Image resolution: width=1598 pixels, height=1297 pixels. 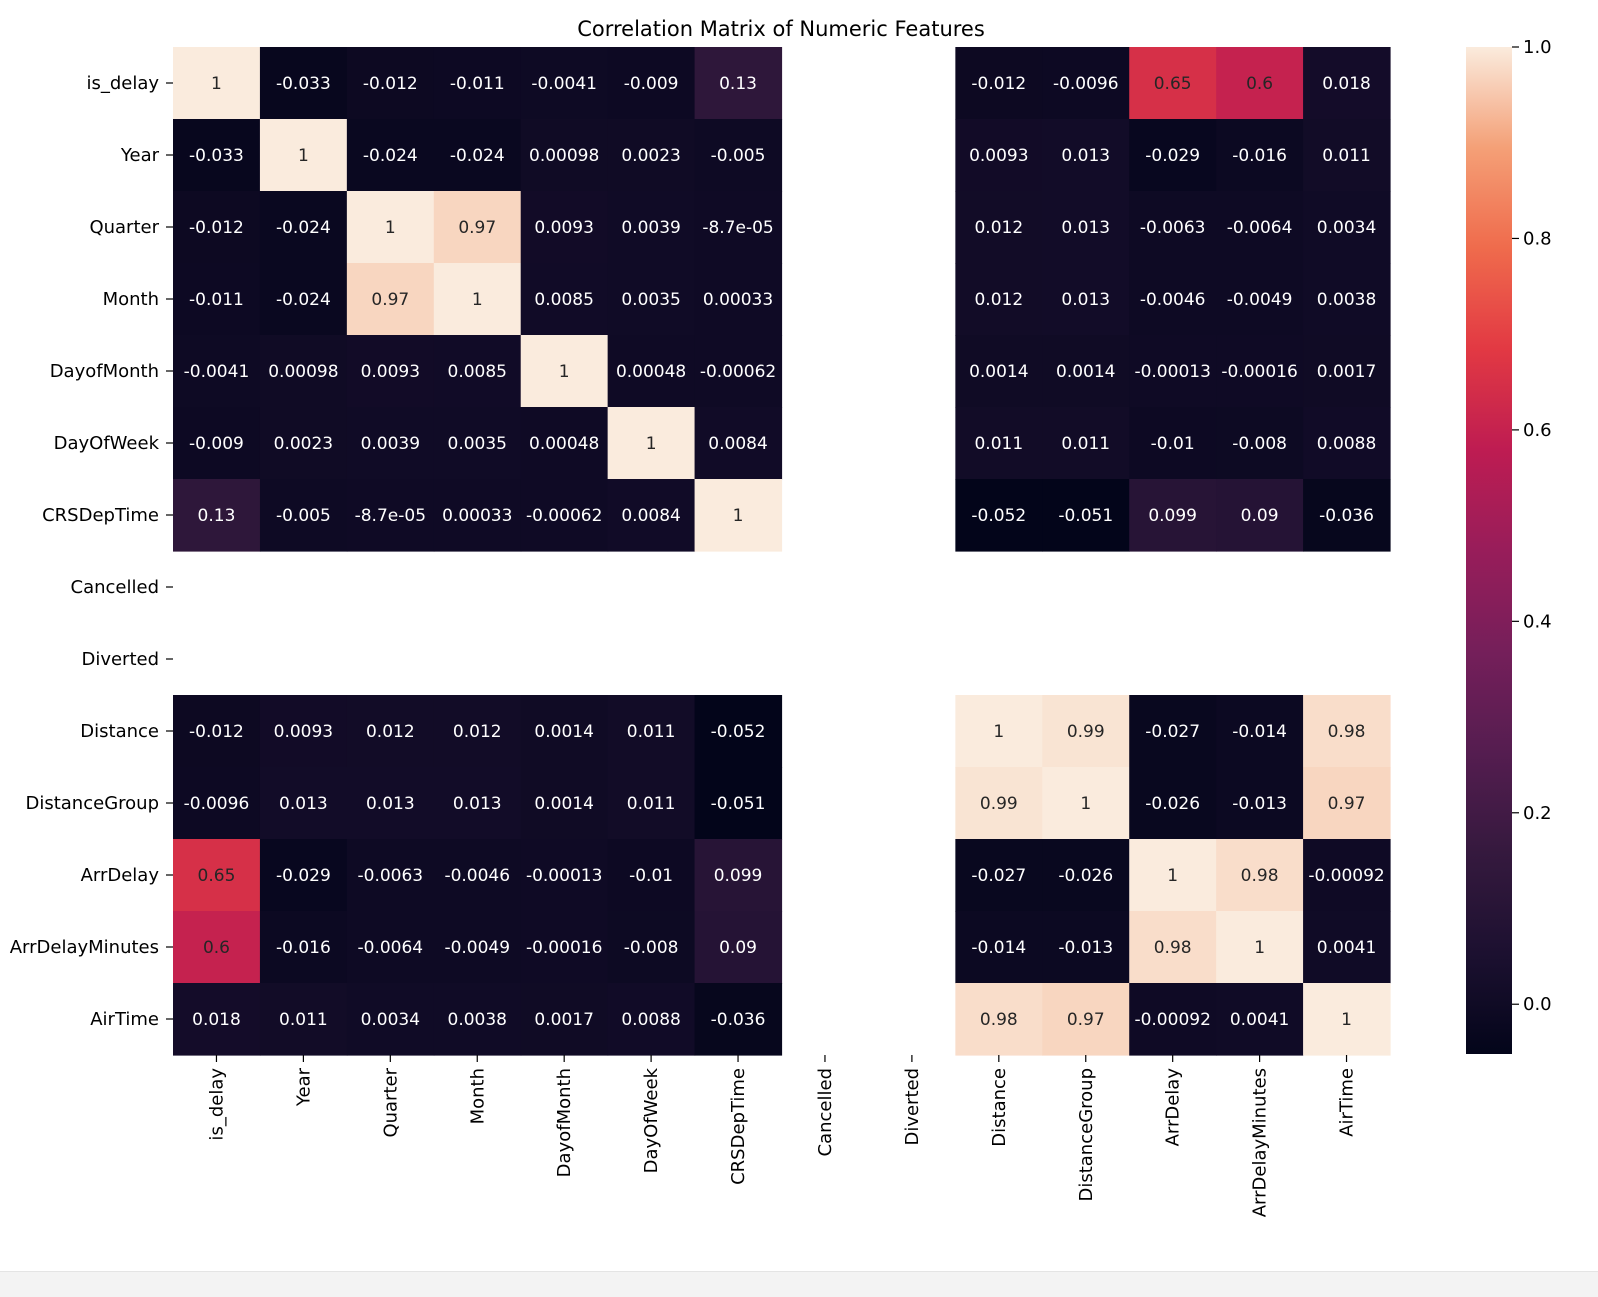 I want to click on cell-value-label: 0.0088, so click(x=650, y=1020).